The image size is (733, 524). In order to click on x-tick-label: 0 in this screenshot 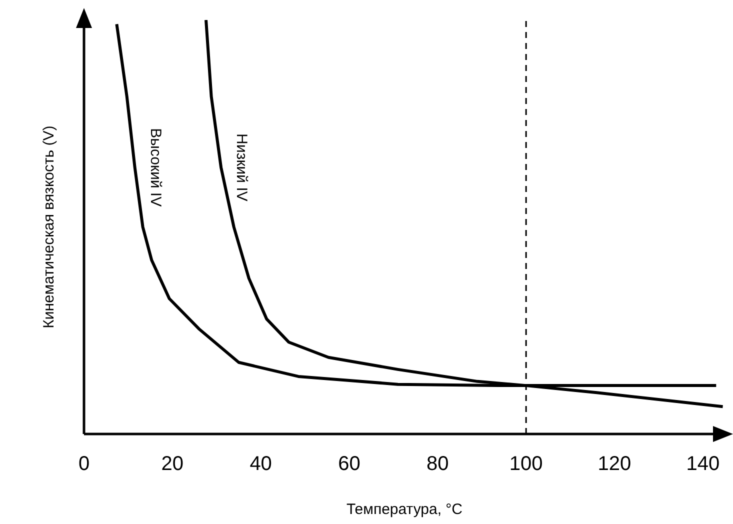, I will do `click(84, 464)`.